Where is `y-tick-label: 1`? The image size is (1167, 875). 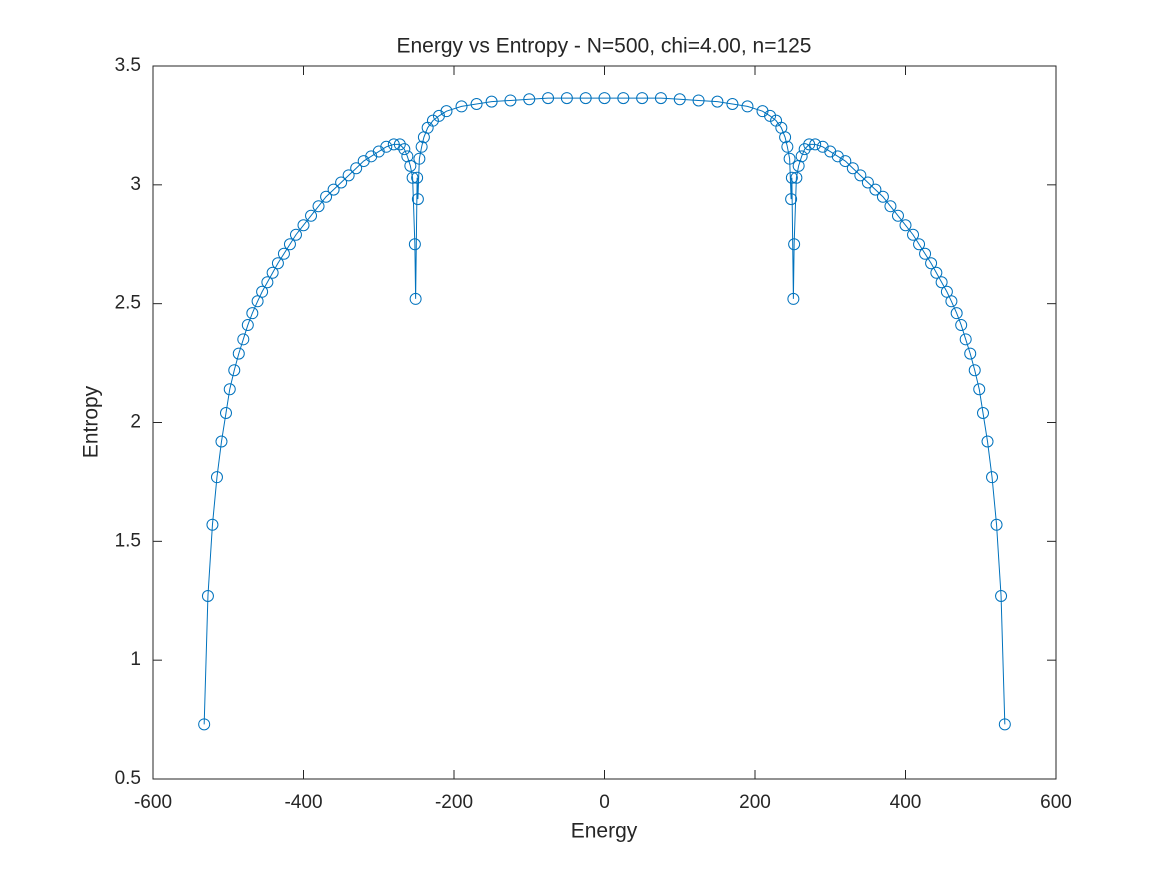 y-tick-label: 1 is located at coordinates (135, 659).